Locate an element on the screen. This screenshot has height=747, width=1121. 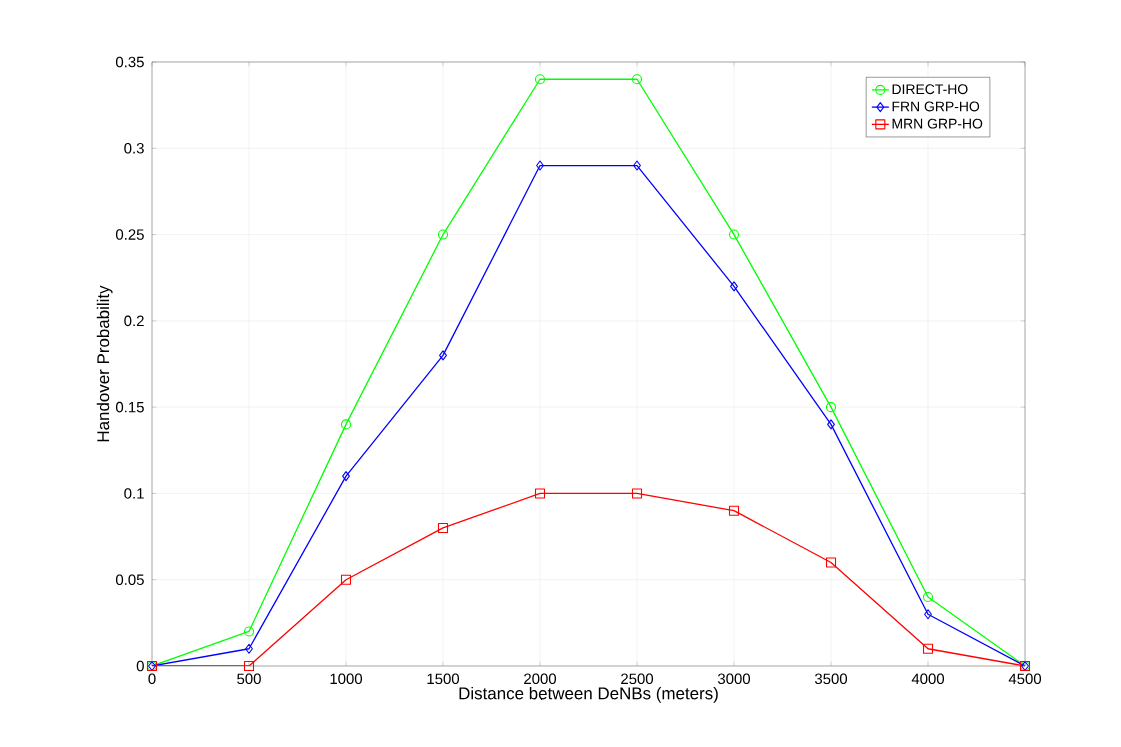
y-tick-label: 0.2 is located at coordinates (134, 321).